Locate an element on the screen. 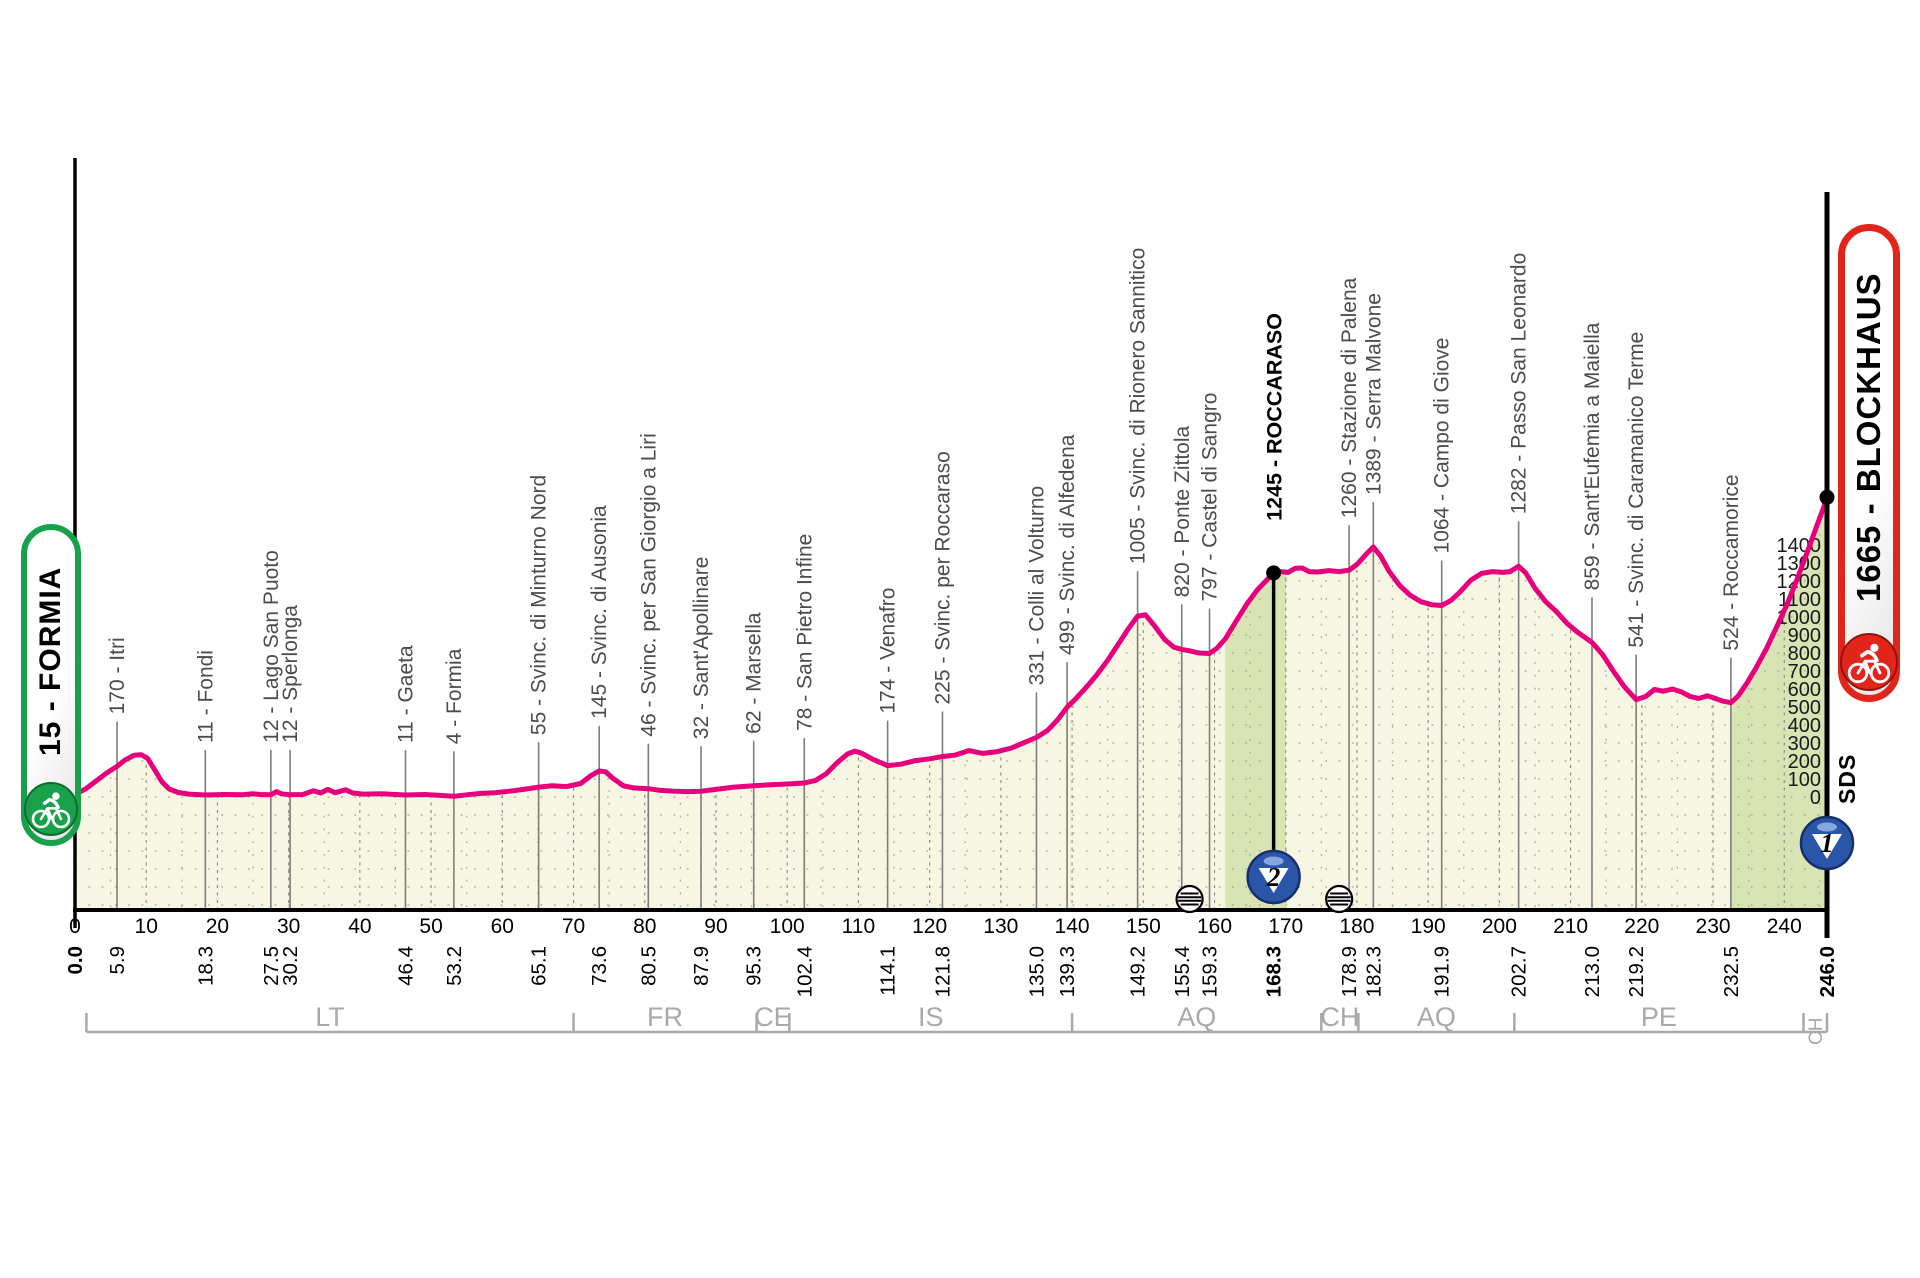 The height and width of the screenshot is (1278, 1920). elevation-tick-label: 100 is located at coordinates (1804, 780).